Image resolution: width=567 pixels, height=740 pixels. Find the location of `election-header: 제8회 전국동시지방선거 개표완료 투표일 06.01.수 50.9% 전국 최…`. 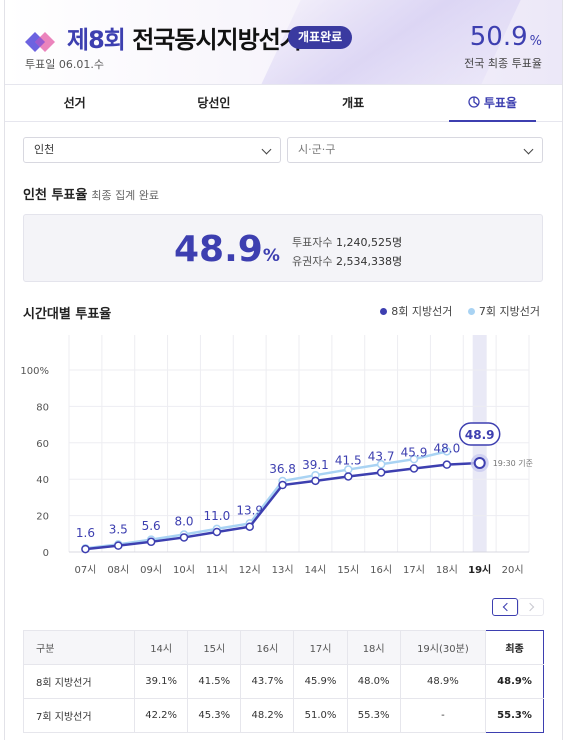

election-header: 제8회 전국동시지방선거 개표완료 투표일 06.01.수 50.9% 전국 최… is located at coordinates (283, 42).